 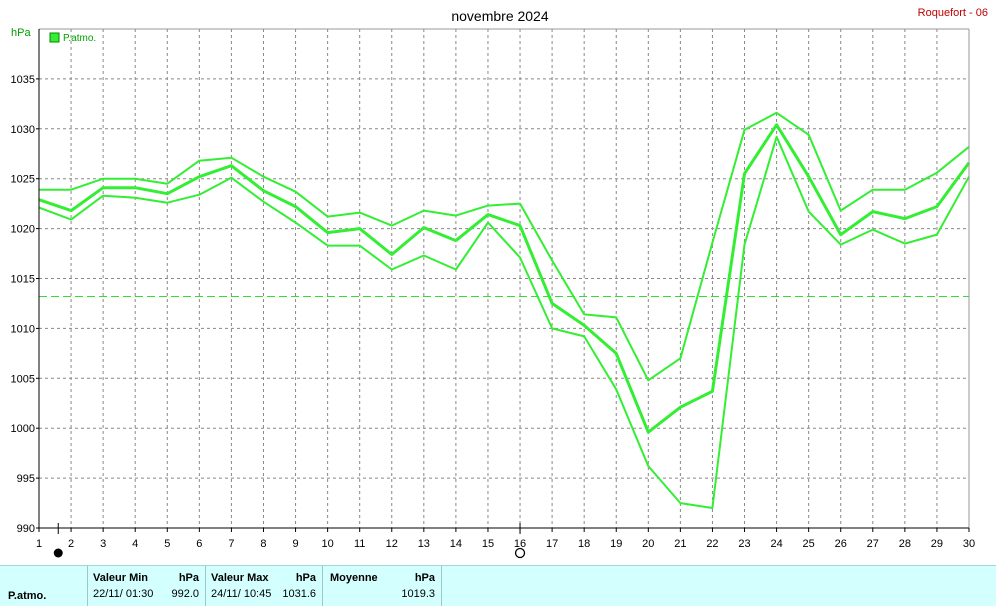 What do you see at coordinates (418, 594) in the screenshot?
I see `mean-value: 1019.3` at bounding box center [418, 594].